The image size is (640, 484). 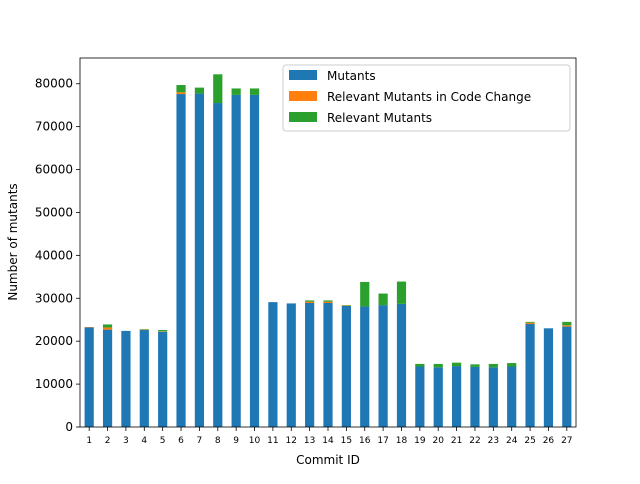 I want to click on y-tick-label: 0, so click(x=69, y=427).